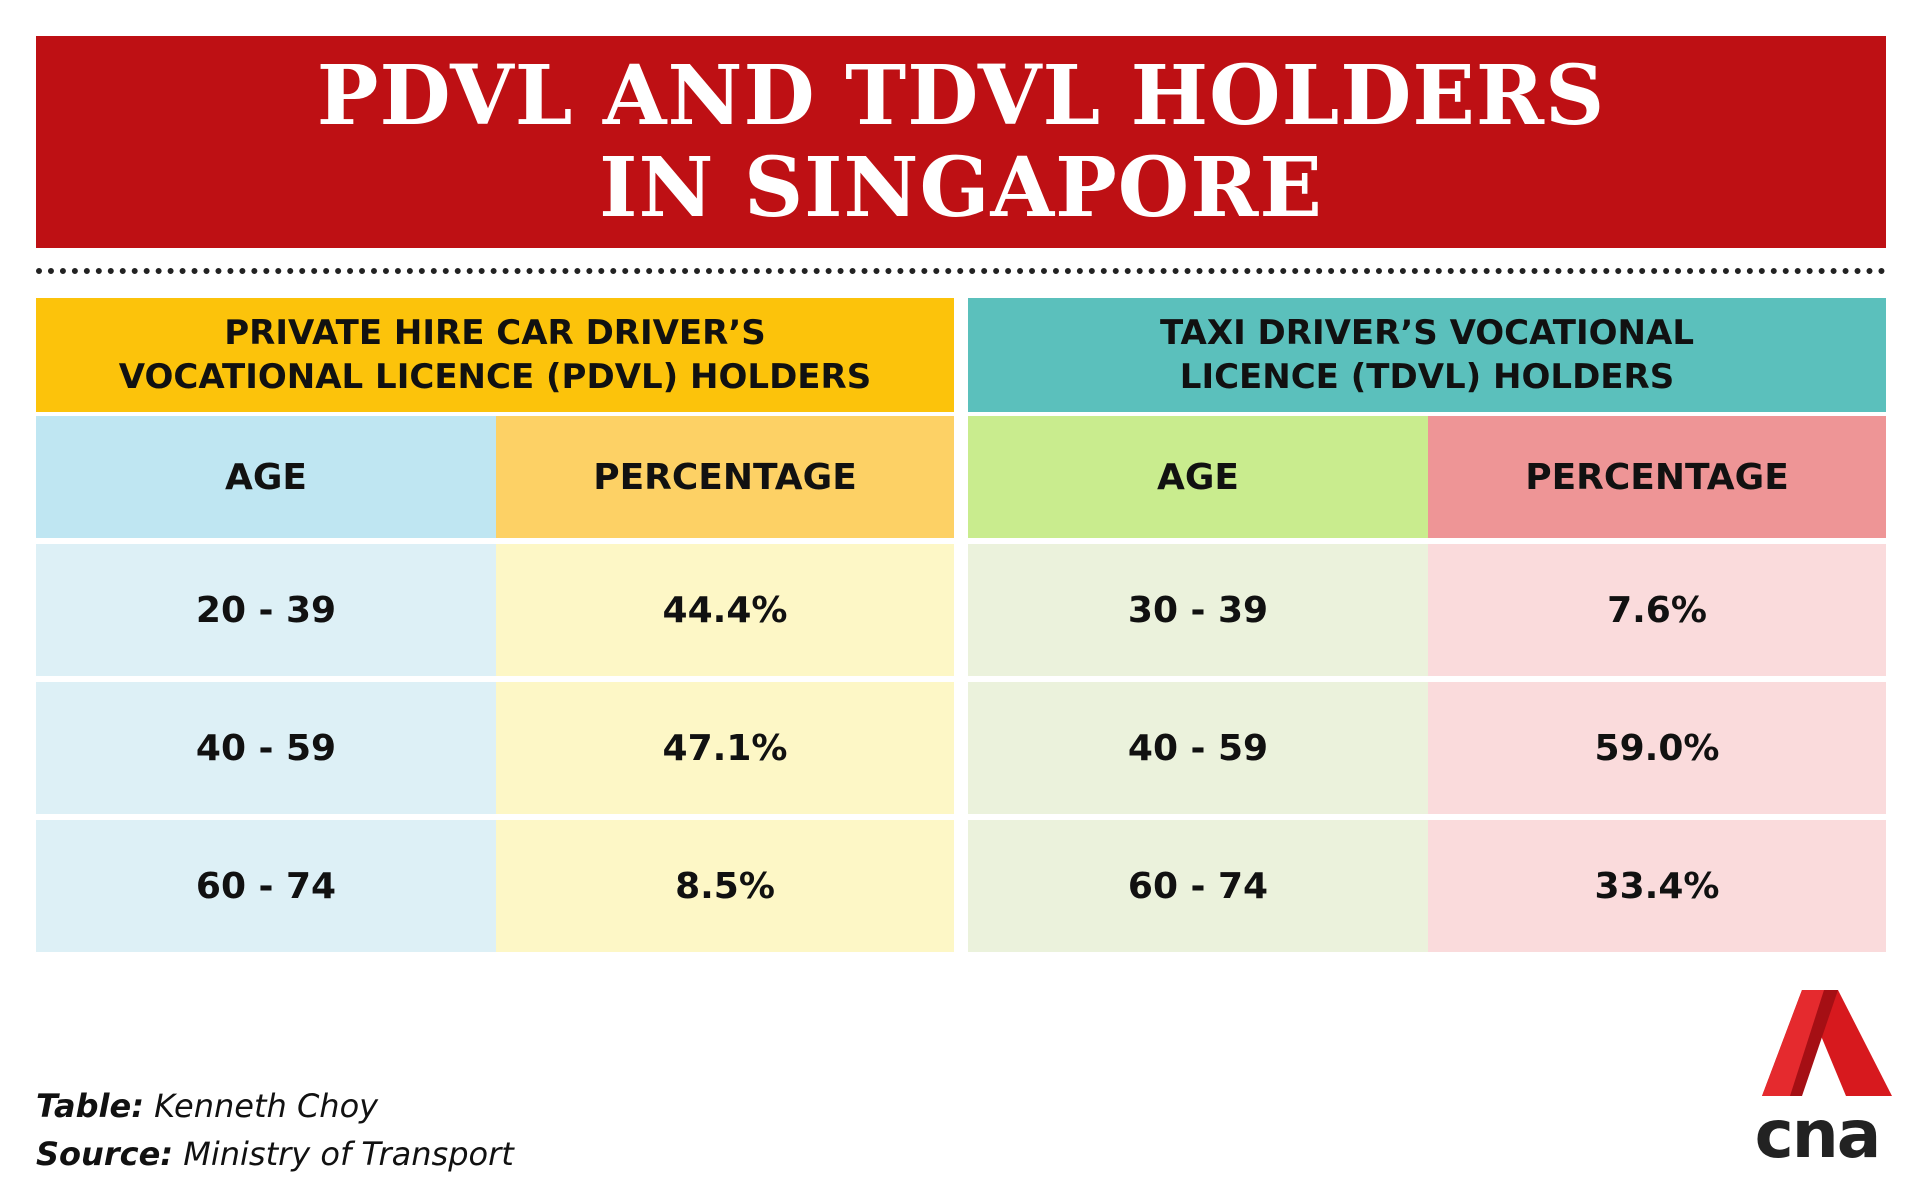 The image size is (1920, 1202). I want to click on percentage-cell: 33.4%, so click(1657, 886).